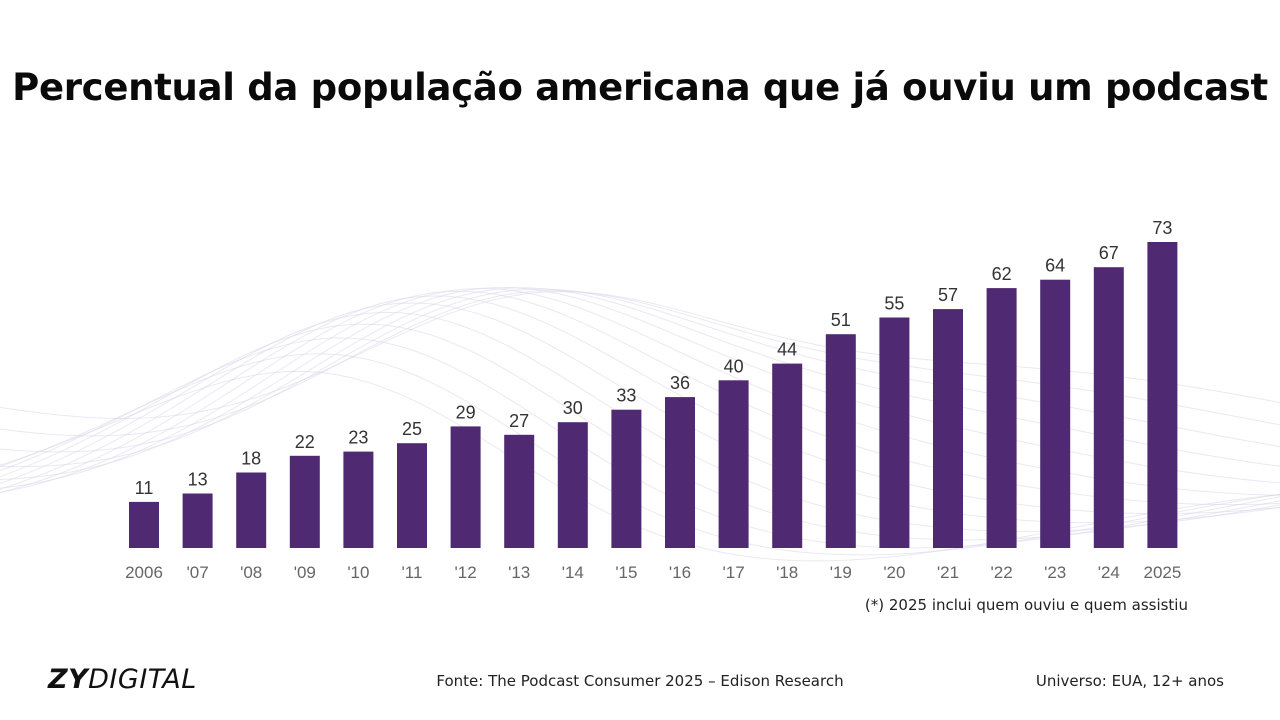 Image resolution: width=1280 pixels, height=720 pixels. What do you see at coordinates (358, 572) in the screenshot?
I see `x-tick-label: '10` at bounding box center [358, 572].